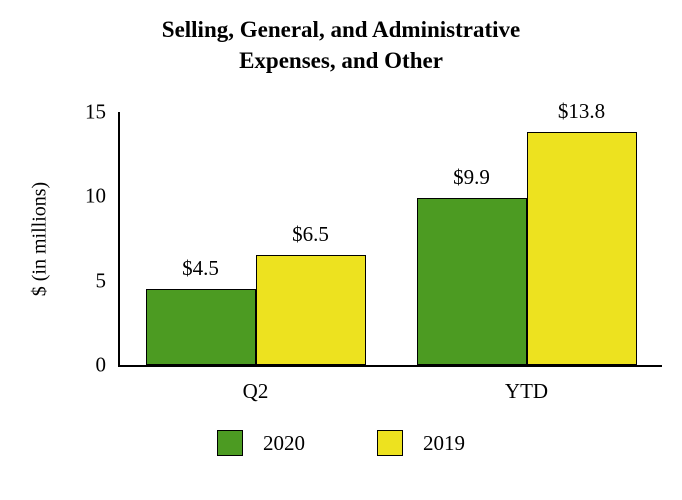 The image size is (682, 500). What do you see at coordinates (341, 61) in the screenshot?
I see `chart-title-line-2: Expenses, and Other` at bounding box center [341, 61].